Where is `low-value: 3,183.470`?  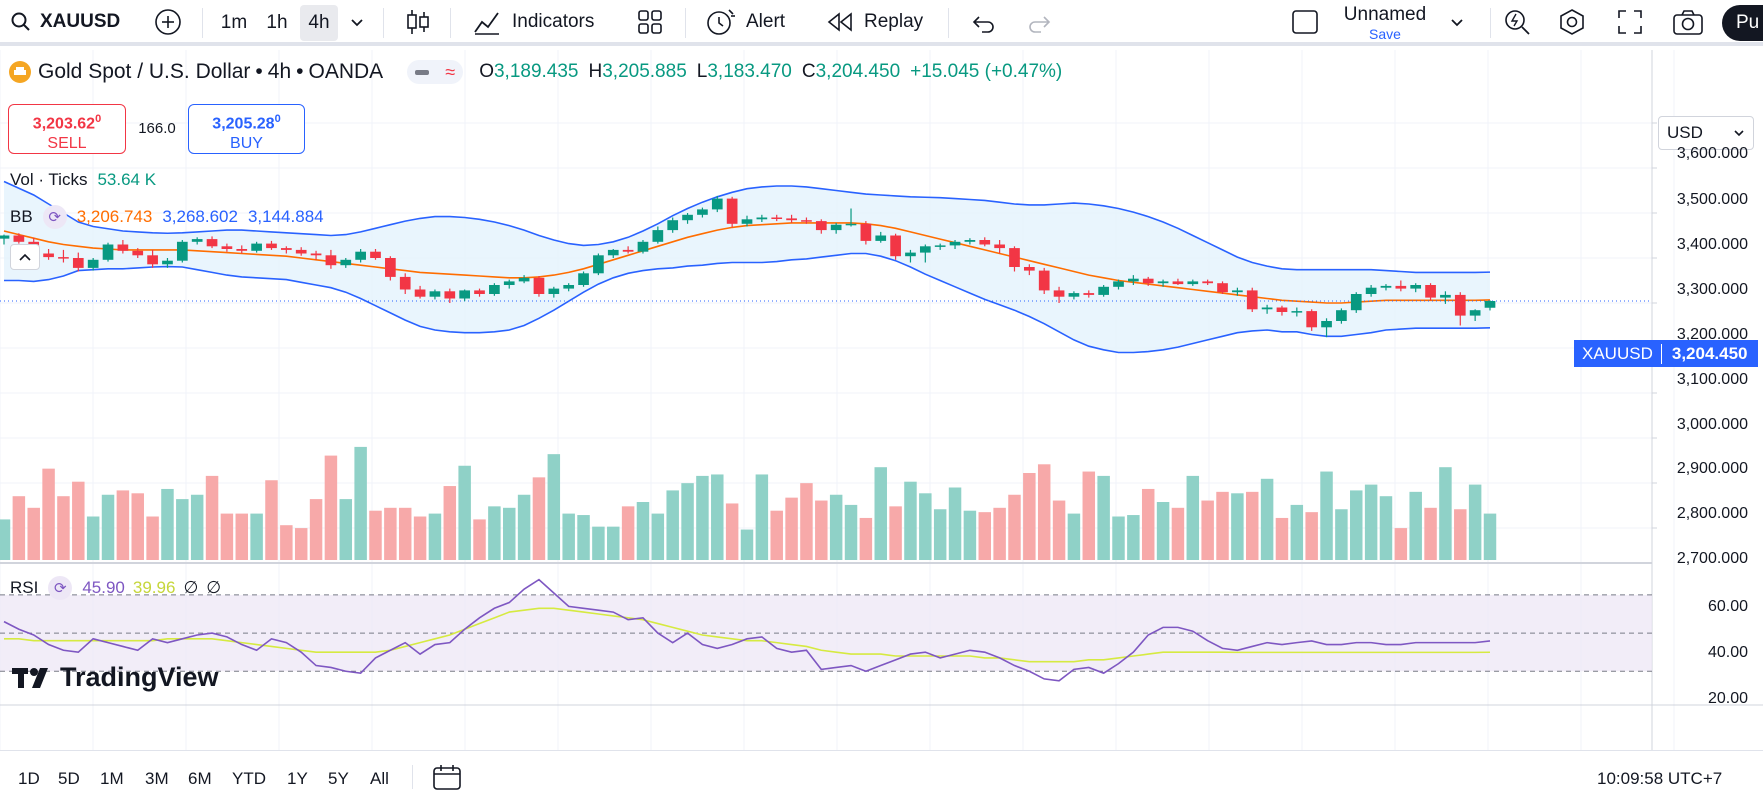 low-value: 3,183.470 is located at coordinates (749, 71).